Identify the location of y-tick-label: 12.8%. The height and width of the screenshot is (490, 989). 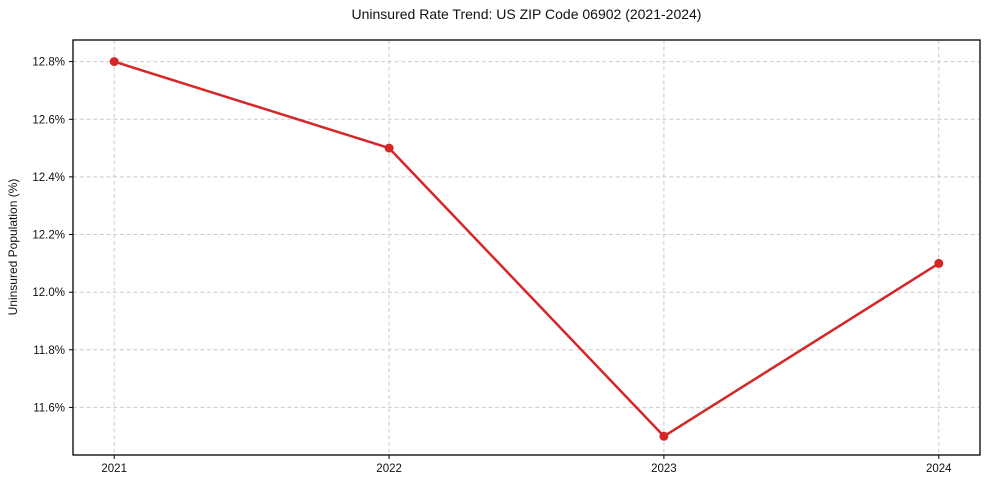
(48, 63).